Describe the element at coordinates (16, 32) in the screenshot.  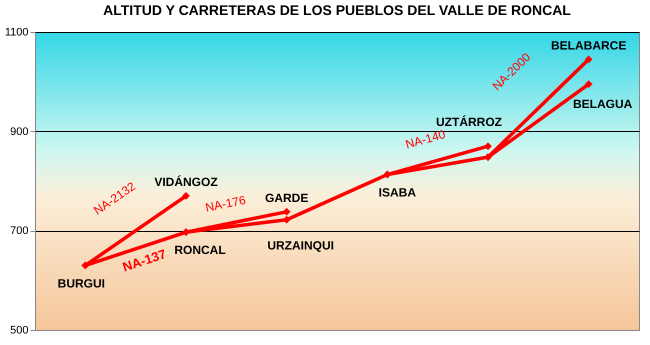
I see `y-tick-label: 1100` at that location.